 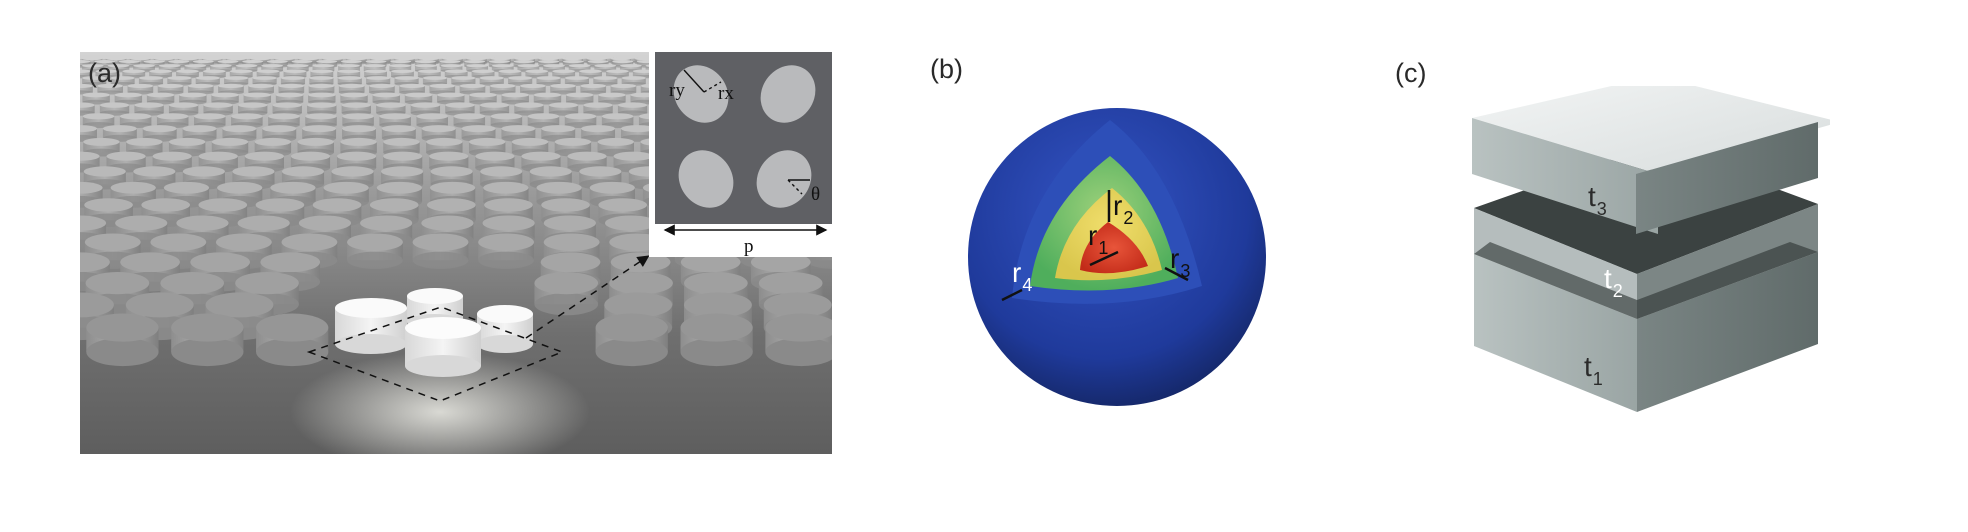 I want to click on light-glow, so click(x=440, y=412).